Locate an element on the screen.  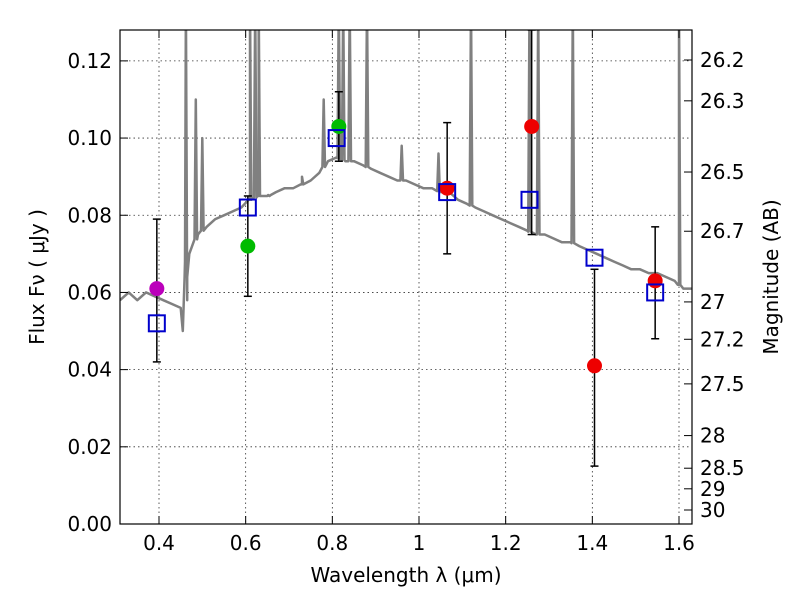
x-tick-label: 1.4 is located at coordinates (592, 543).